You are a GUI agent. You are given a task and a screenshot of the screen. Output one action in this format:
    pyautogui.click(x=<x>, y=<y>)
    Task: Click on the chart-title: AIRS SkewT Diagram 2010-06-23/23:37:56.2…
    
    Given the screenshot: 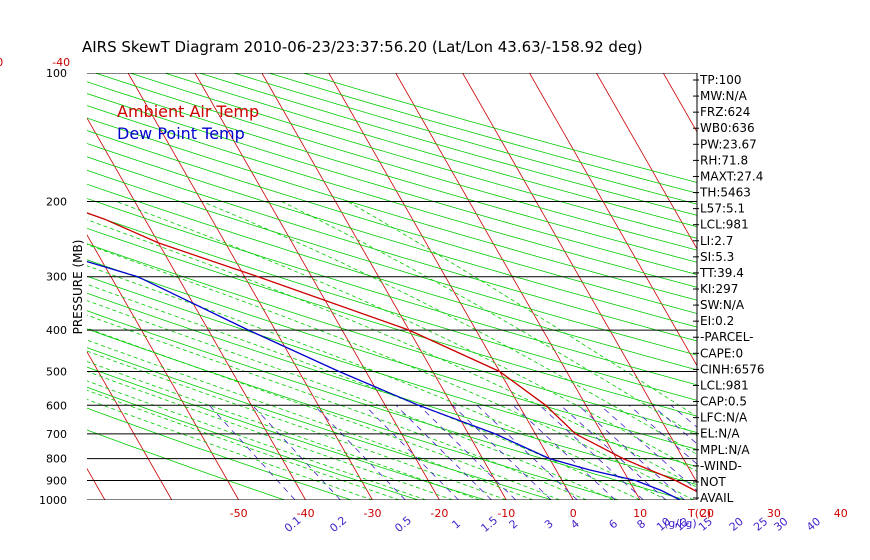 What is the action you would take?
    pyautogui.click(x=362, y=47)
    